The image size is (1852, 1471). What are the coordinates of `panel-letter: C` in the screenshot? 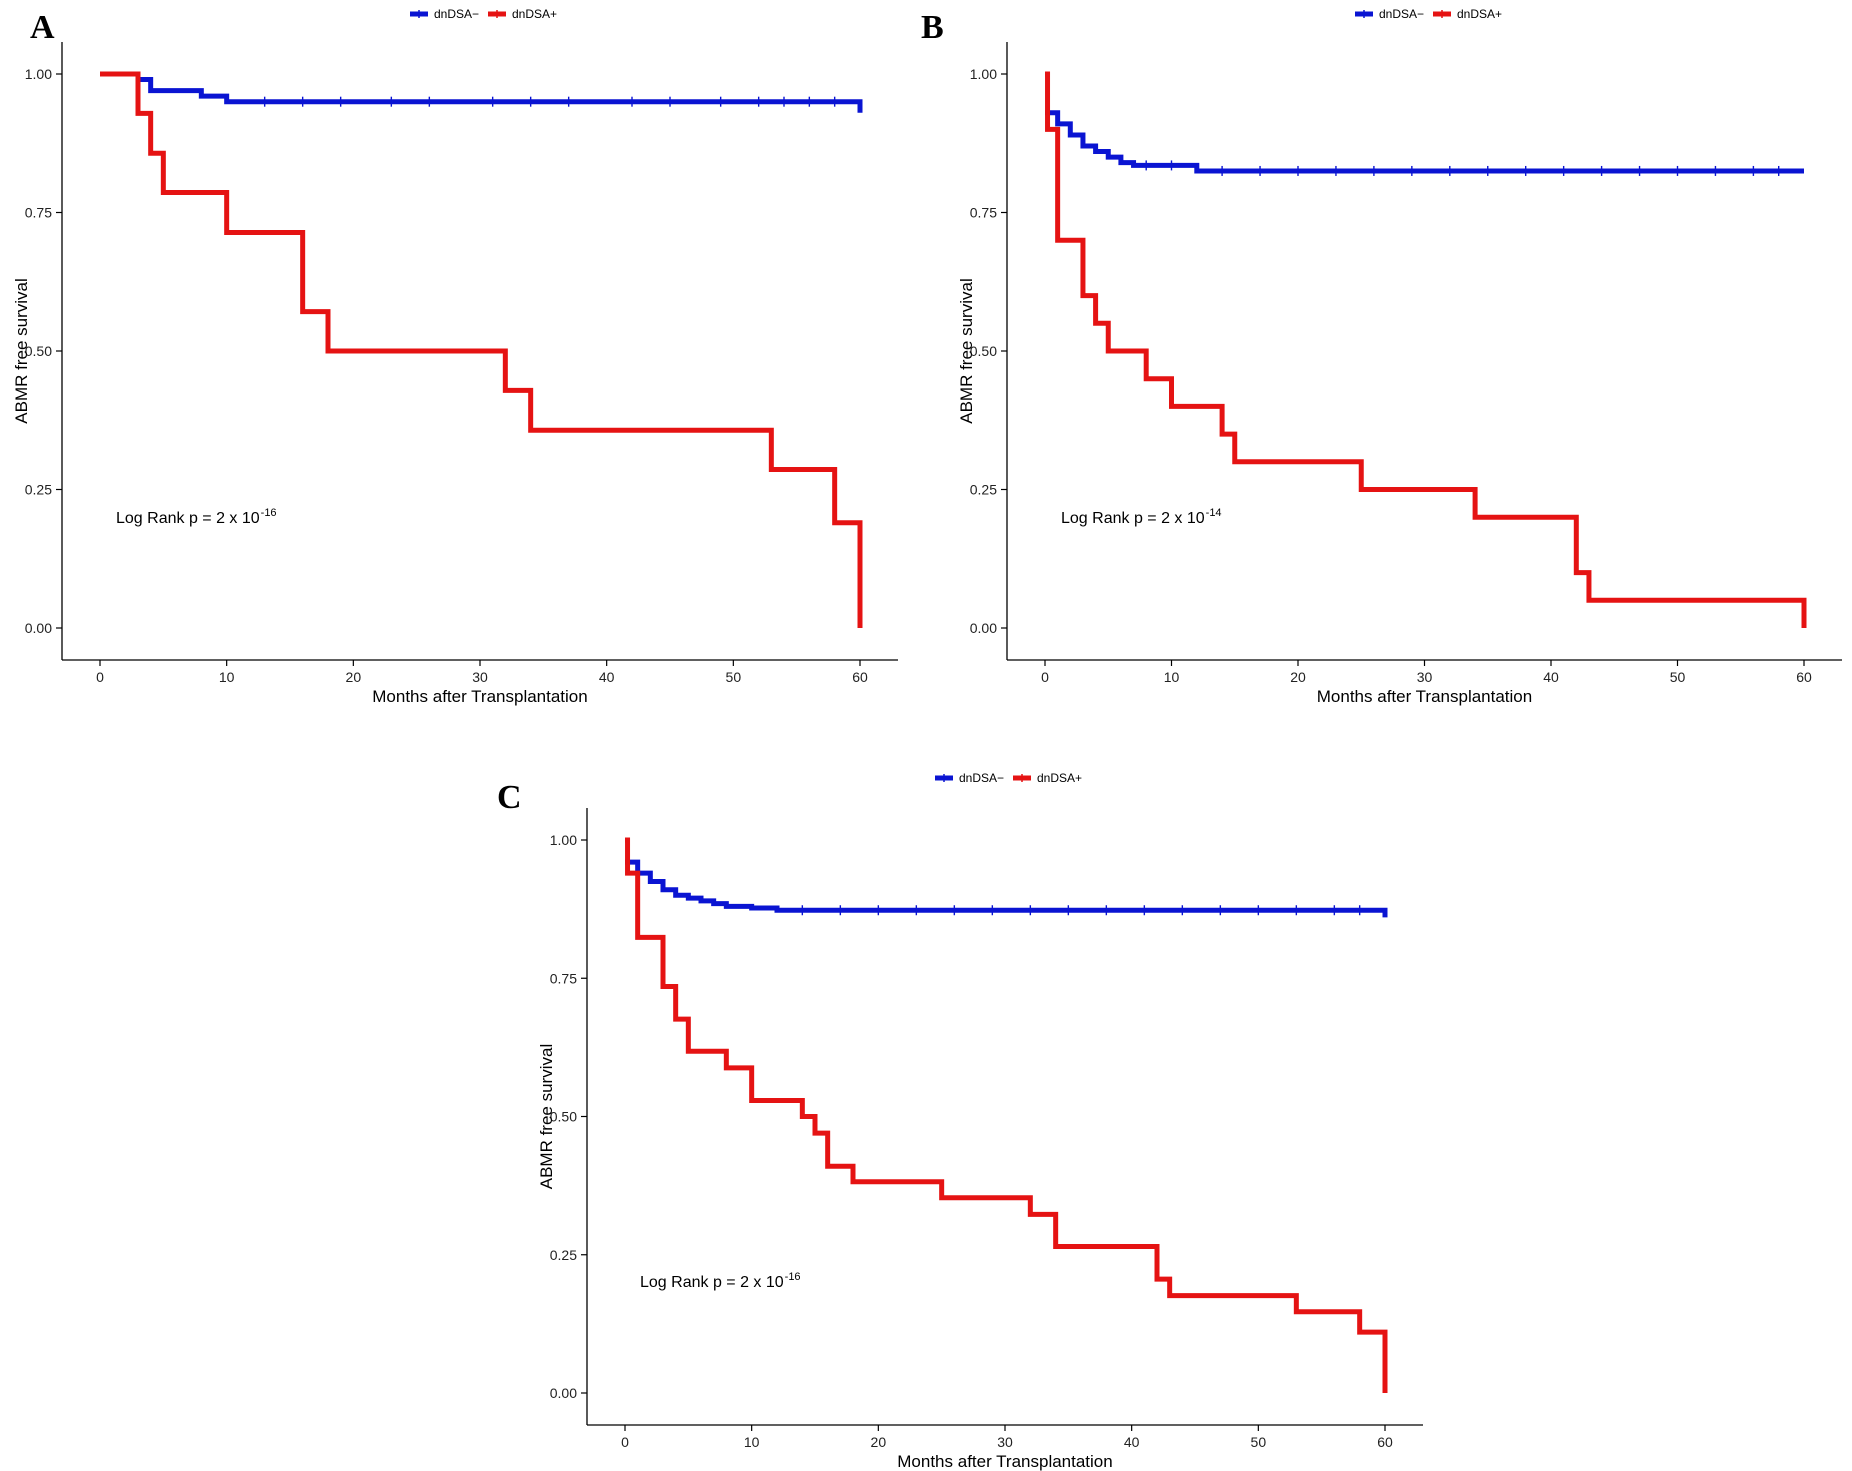 It's located at (509, 797).